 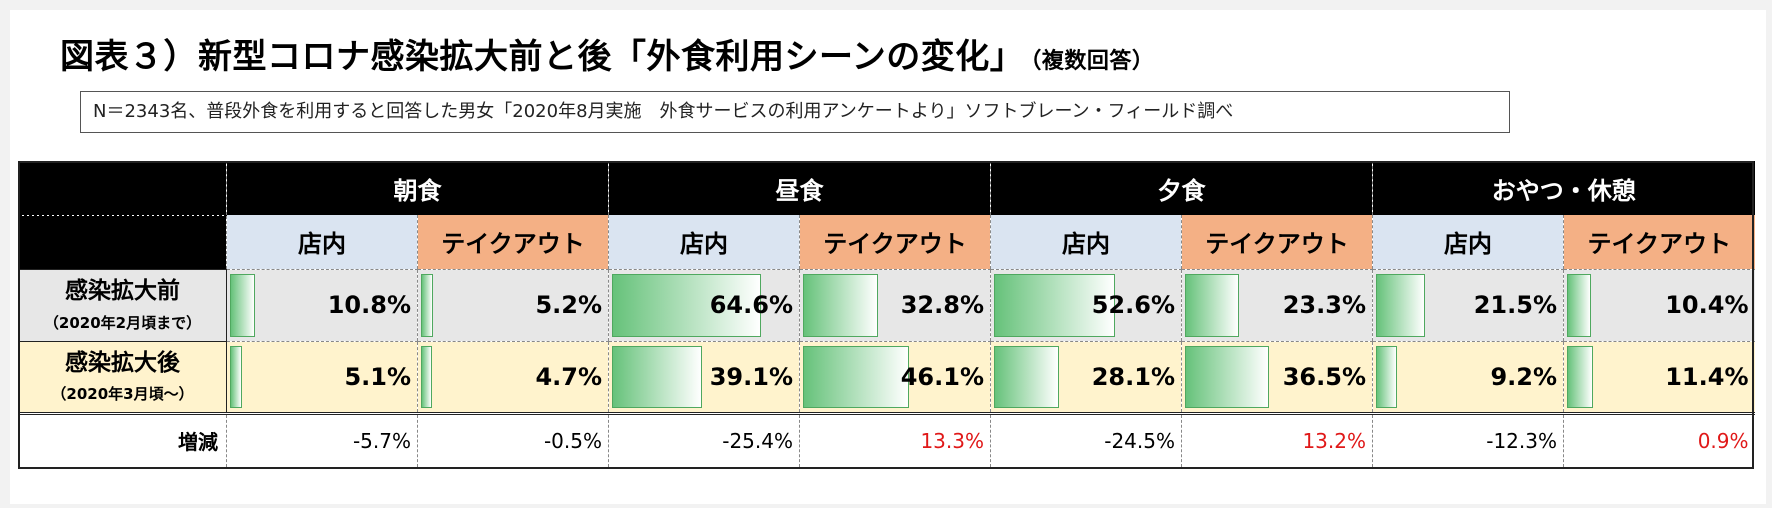 What do you see at coordinates (1659, 439) in the screenshot?
I see `delta-cell: 0.9%` at bounding box center [1659, 439].